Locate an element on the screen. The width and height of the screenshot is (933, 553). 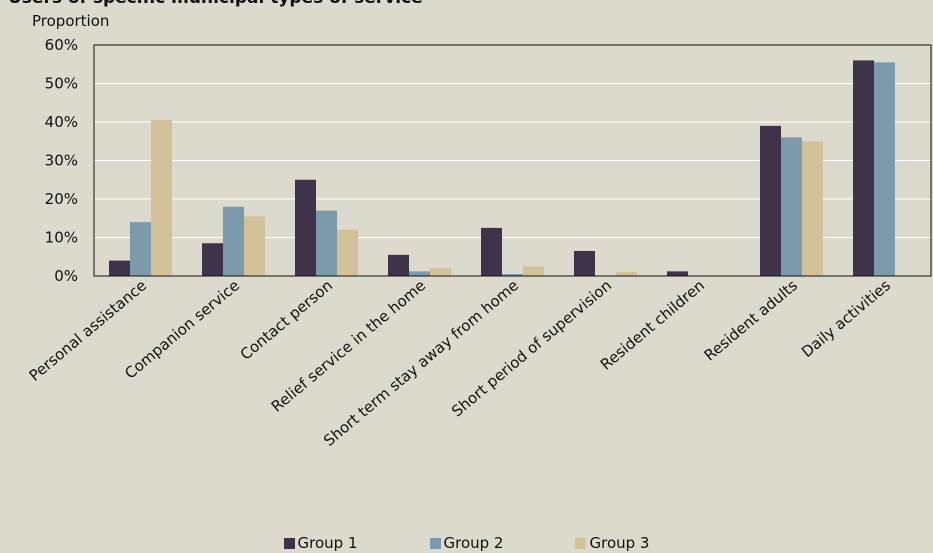
x-category-label: Short period of supervision is located at coordinates (531, 348).